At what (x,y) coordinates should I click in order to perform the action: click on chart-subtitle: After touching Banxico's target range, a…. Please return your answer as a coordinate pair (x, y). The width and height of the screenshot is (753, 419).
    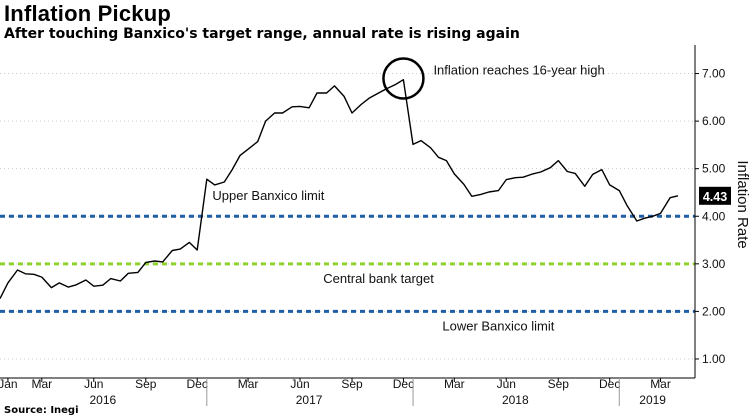
    Looking at the image, I should click on (262, 34).